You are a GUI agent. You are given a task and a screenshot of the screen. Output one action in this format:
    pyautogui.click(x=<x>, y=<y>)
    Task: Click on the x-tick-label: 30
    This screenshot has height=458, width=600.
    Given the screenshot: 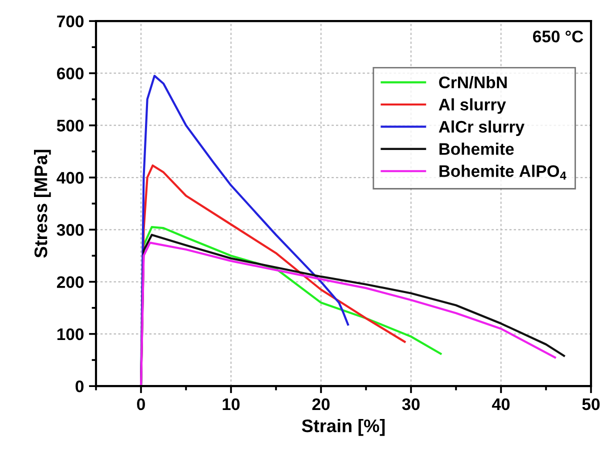 What is the action you would take?
    pyautogui.click(x=411, y=404)
    